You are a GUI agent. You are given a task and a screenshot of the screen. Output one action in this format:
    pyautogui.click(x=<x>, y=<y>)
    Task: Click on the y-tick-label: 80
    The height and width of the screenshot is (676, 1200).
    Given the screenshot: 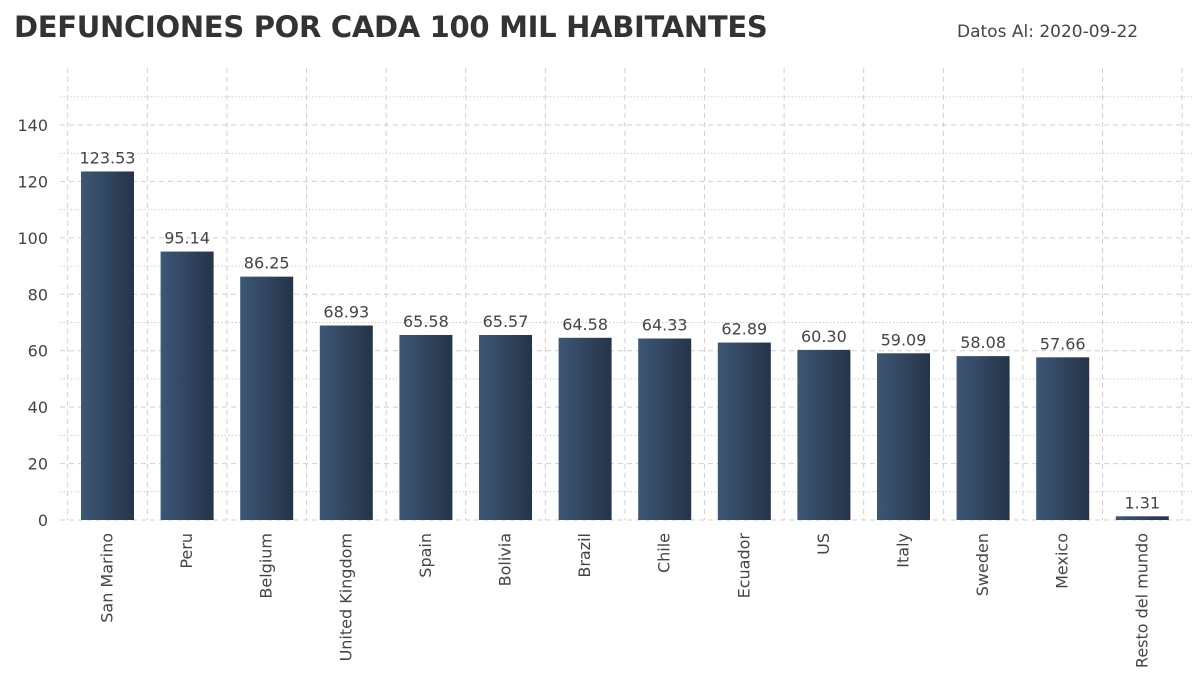 What is the action you would take?
    pyautogui.click(x=38, y=294)
    